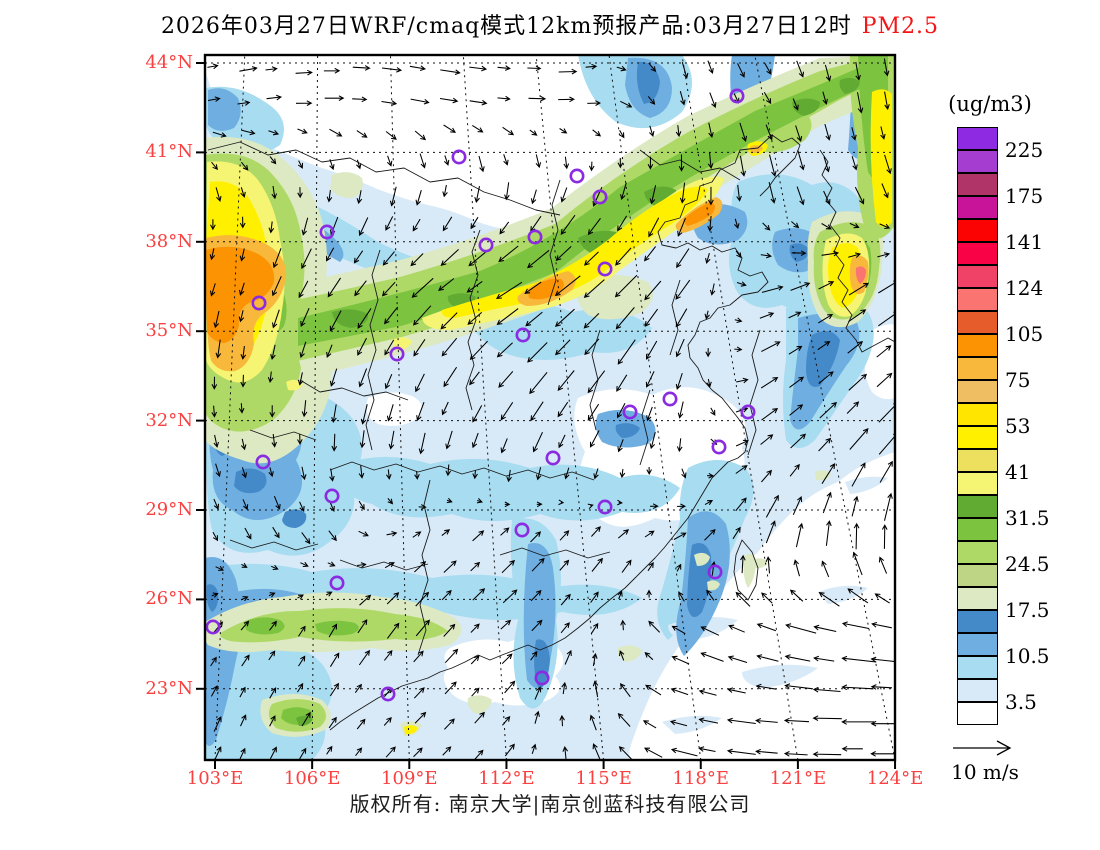 This screenshot has height=850, width=1100. Describe the element at coordinates (895, 778) in the screenshot. I see `x-axis-tick-label: 124°E` at that location.